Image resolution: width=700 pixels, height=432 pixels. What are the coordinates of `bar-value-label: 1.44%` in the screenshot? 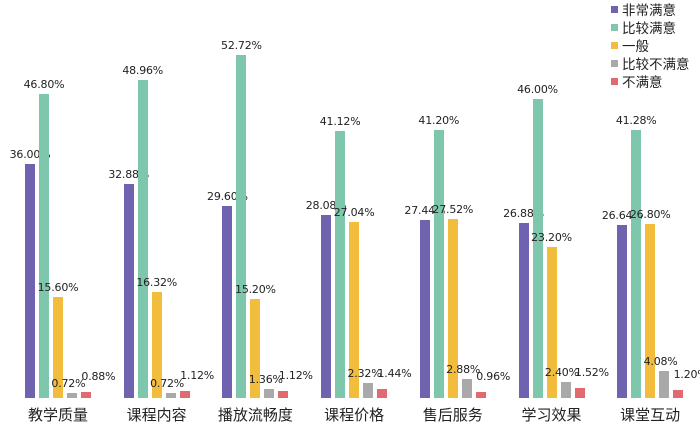 It's located at (394, 373).